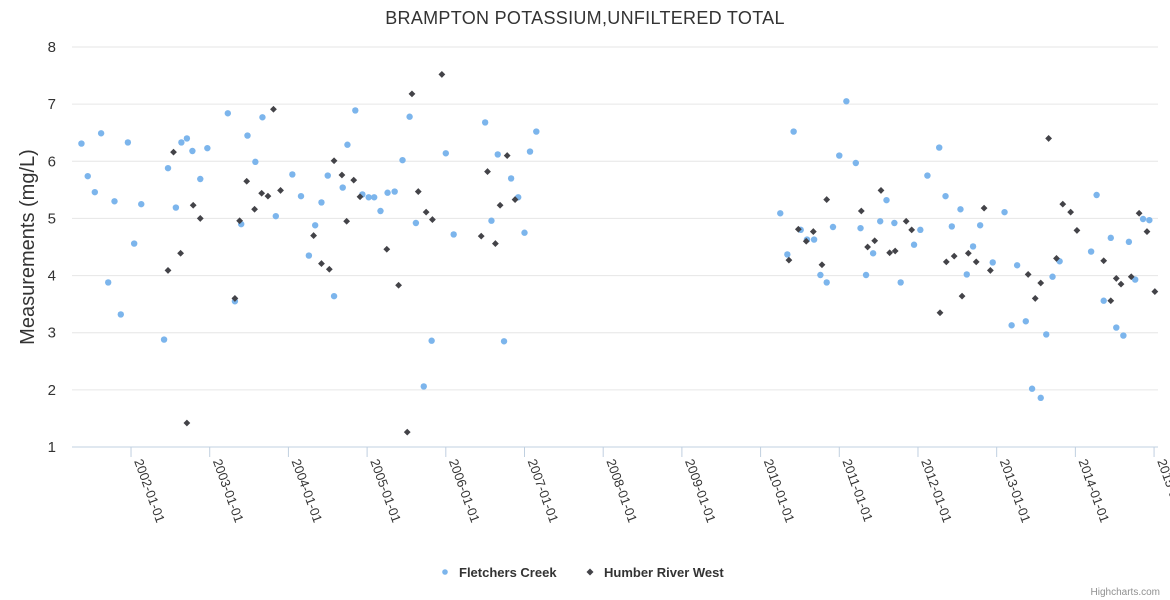 The width and height of the screenshot is (1170, 600). I want to click on credits-link: Highcharts.com, so click(1125, 592).